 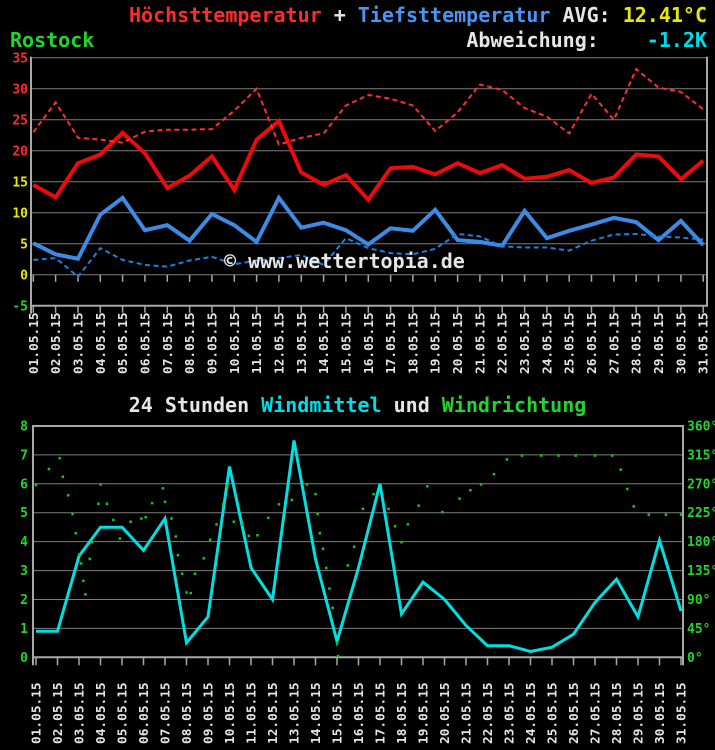 I want to click on wind-xtick-label: 14.05.15, so click(x=316, y=713).